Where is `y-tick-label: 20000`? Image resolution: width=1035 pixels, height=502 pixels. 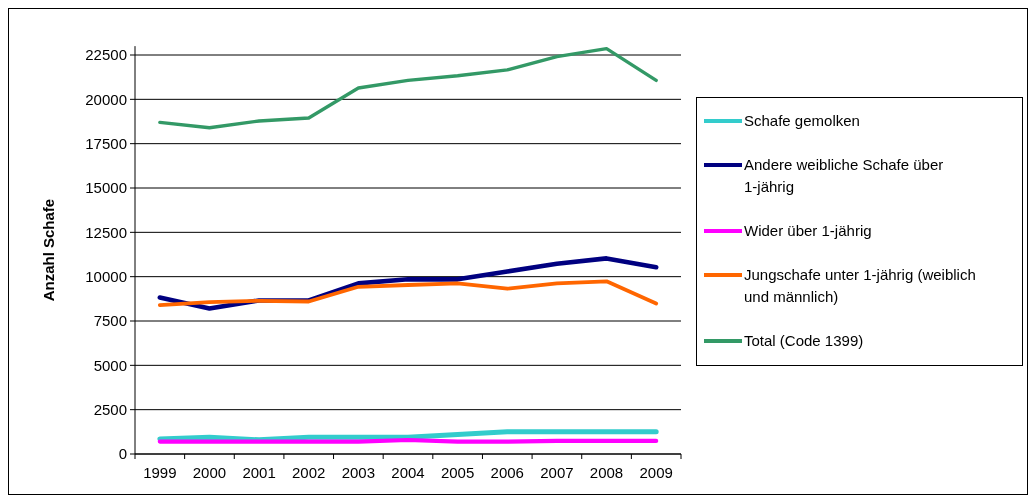 y-tick-label: 20000 is located at coordinates (106, 99).